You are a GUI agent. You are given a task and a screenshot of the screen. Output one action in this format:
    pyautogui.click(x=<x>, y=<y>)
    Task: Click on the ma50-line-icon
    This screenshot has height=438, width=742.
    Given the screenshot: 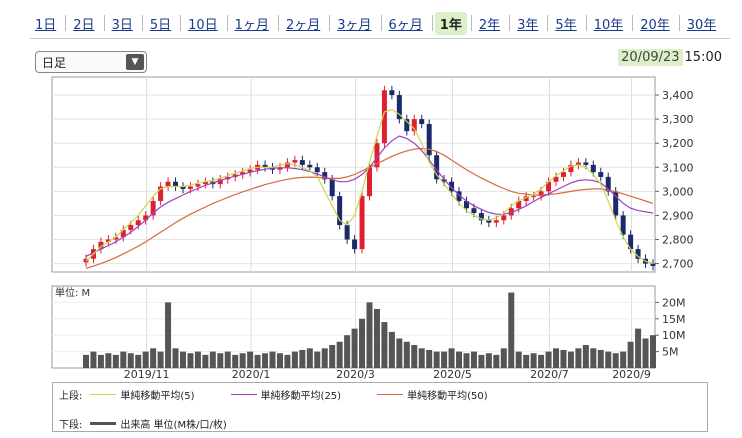 What is the action you would take?
    pyautogui.click(x=390, y=394)
    